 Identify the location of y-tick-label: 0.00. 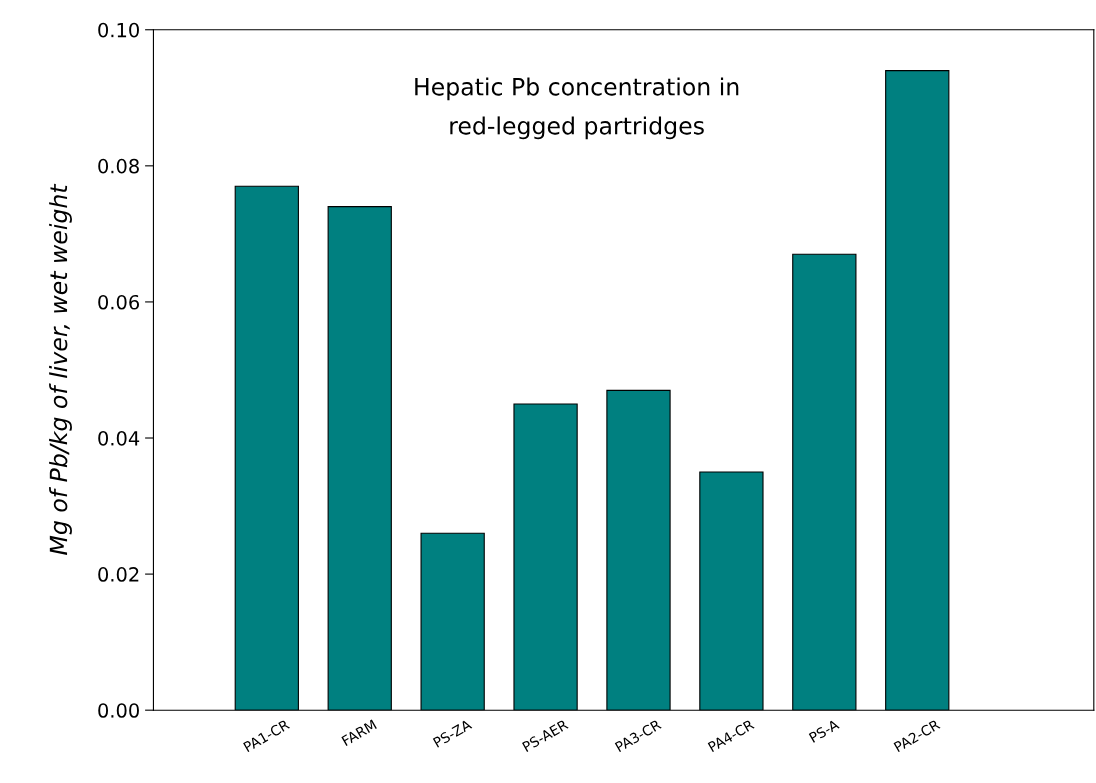
(118, 710).